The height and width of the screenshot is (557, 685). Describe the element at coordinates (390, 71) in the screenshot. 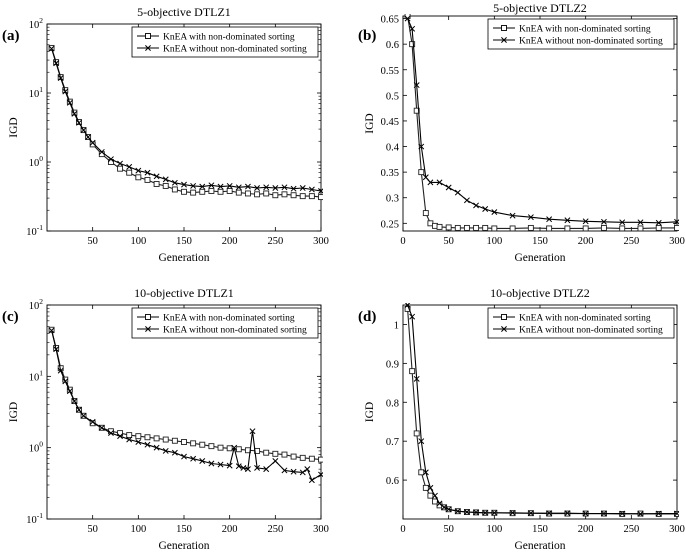

I see `y-tick-label: 0.55` at that location.